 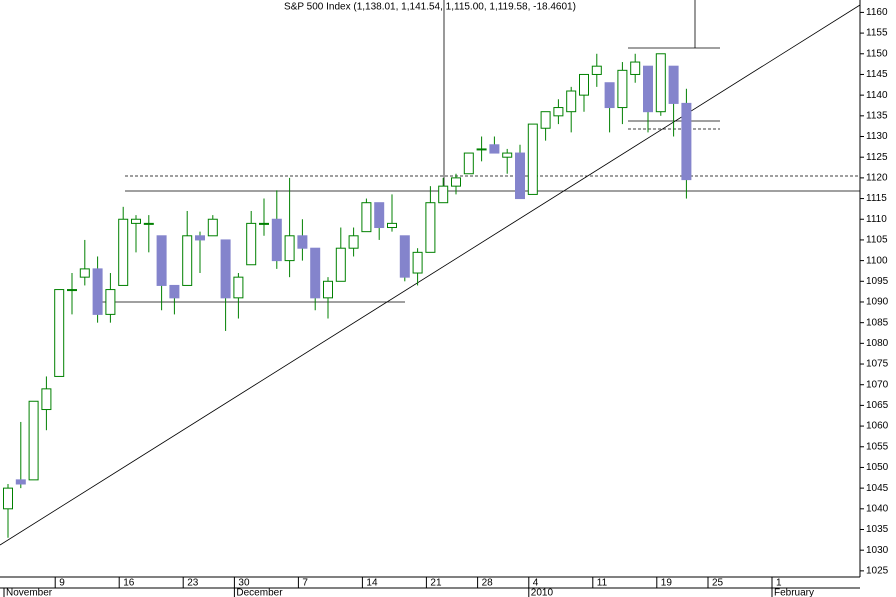 I want to click on month-label: 2010, so click(x=542, y=592).